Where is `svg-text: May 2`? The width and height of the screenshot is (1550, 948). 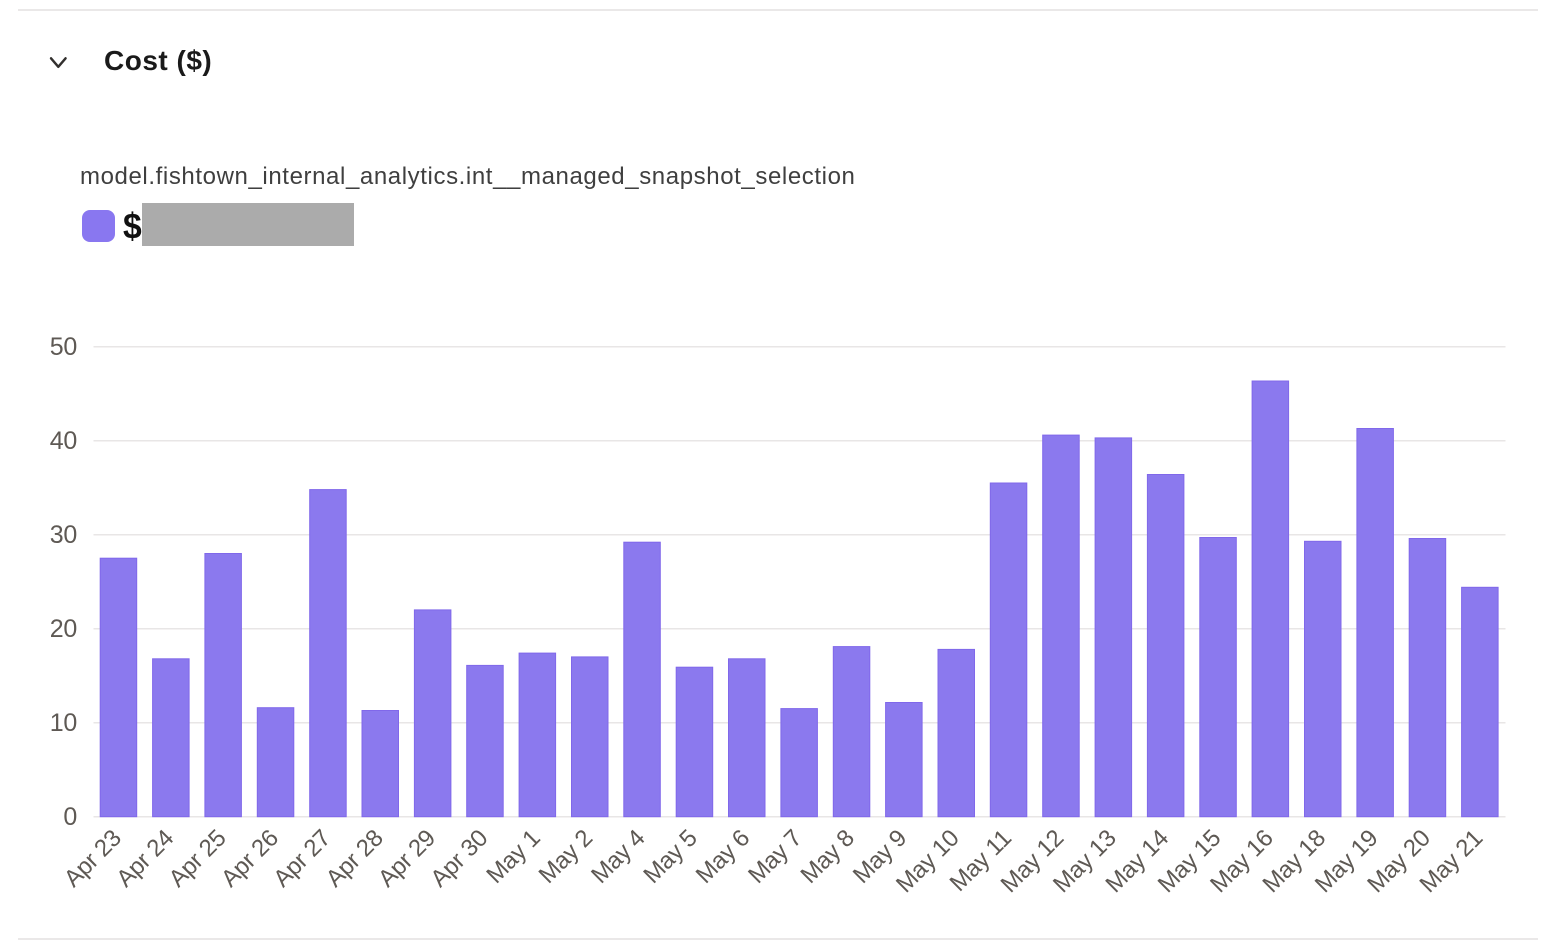
svg-text: May 2 is located at coordinates (566, 857).